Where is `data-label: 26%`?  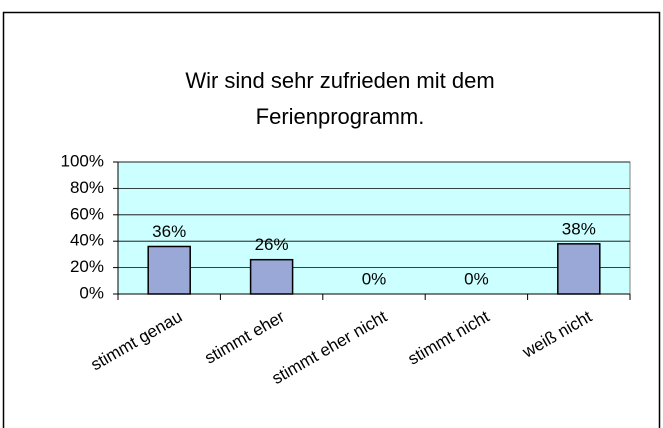
data-label: 26% is located at coordinates (272, 244).